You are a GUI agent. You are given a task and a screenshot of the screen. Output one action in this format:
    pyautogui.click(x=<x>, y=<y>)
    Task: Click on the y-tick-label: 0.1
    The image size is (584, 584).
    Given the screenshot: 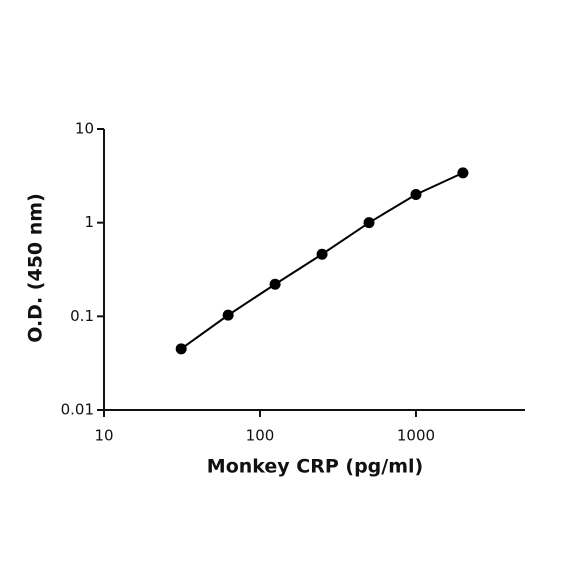 What is the action you would take?
    pyautogui.click(x=82, y=316)
    